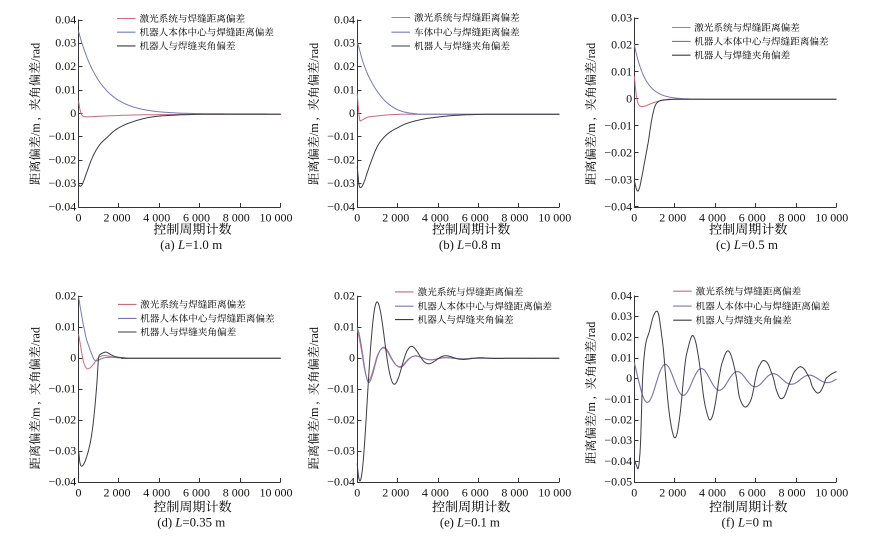 Image resolution: width=875 pixels, height=541 pixels. What do you see at coordinates (470, 245) in the screenshot?
I see `svg-text: (b) L=0.8 m` at bounding box center [470, 245].